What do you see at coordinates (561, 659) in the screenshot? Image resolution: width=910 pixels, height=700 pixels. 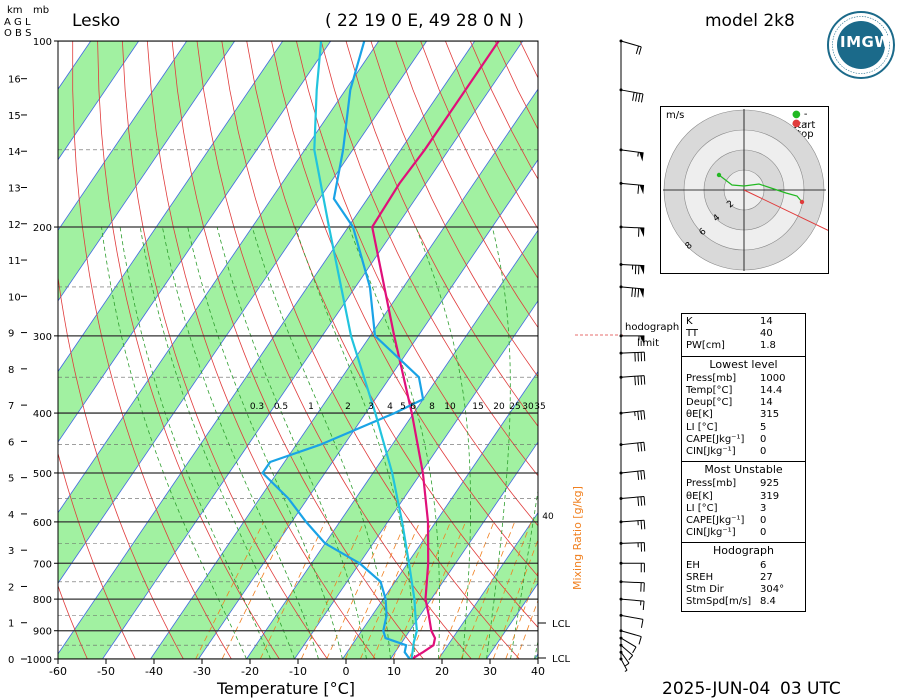 I see `lcl-label: LCL` at bounding box center [561, 659].